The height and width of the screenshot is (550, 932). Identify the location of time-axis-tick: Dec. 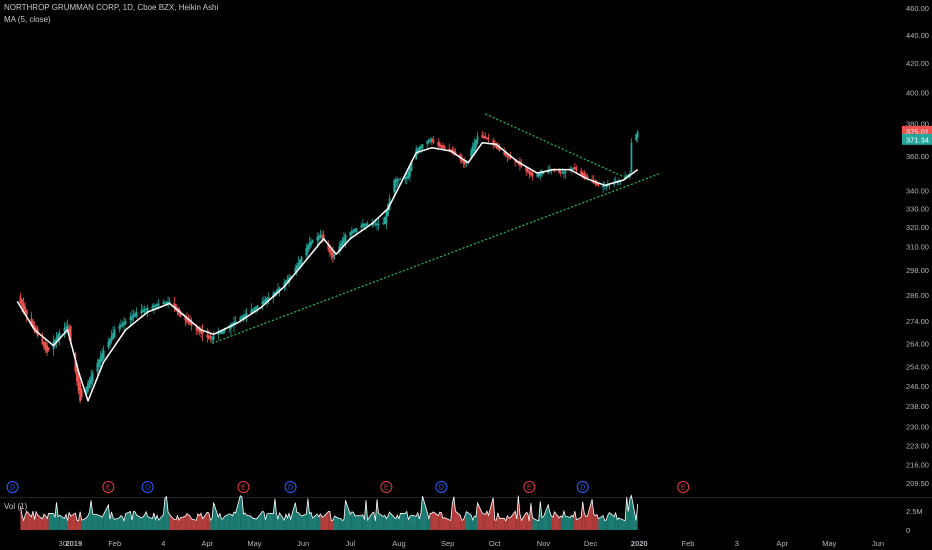
(591, 543).